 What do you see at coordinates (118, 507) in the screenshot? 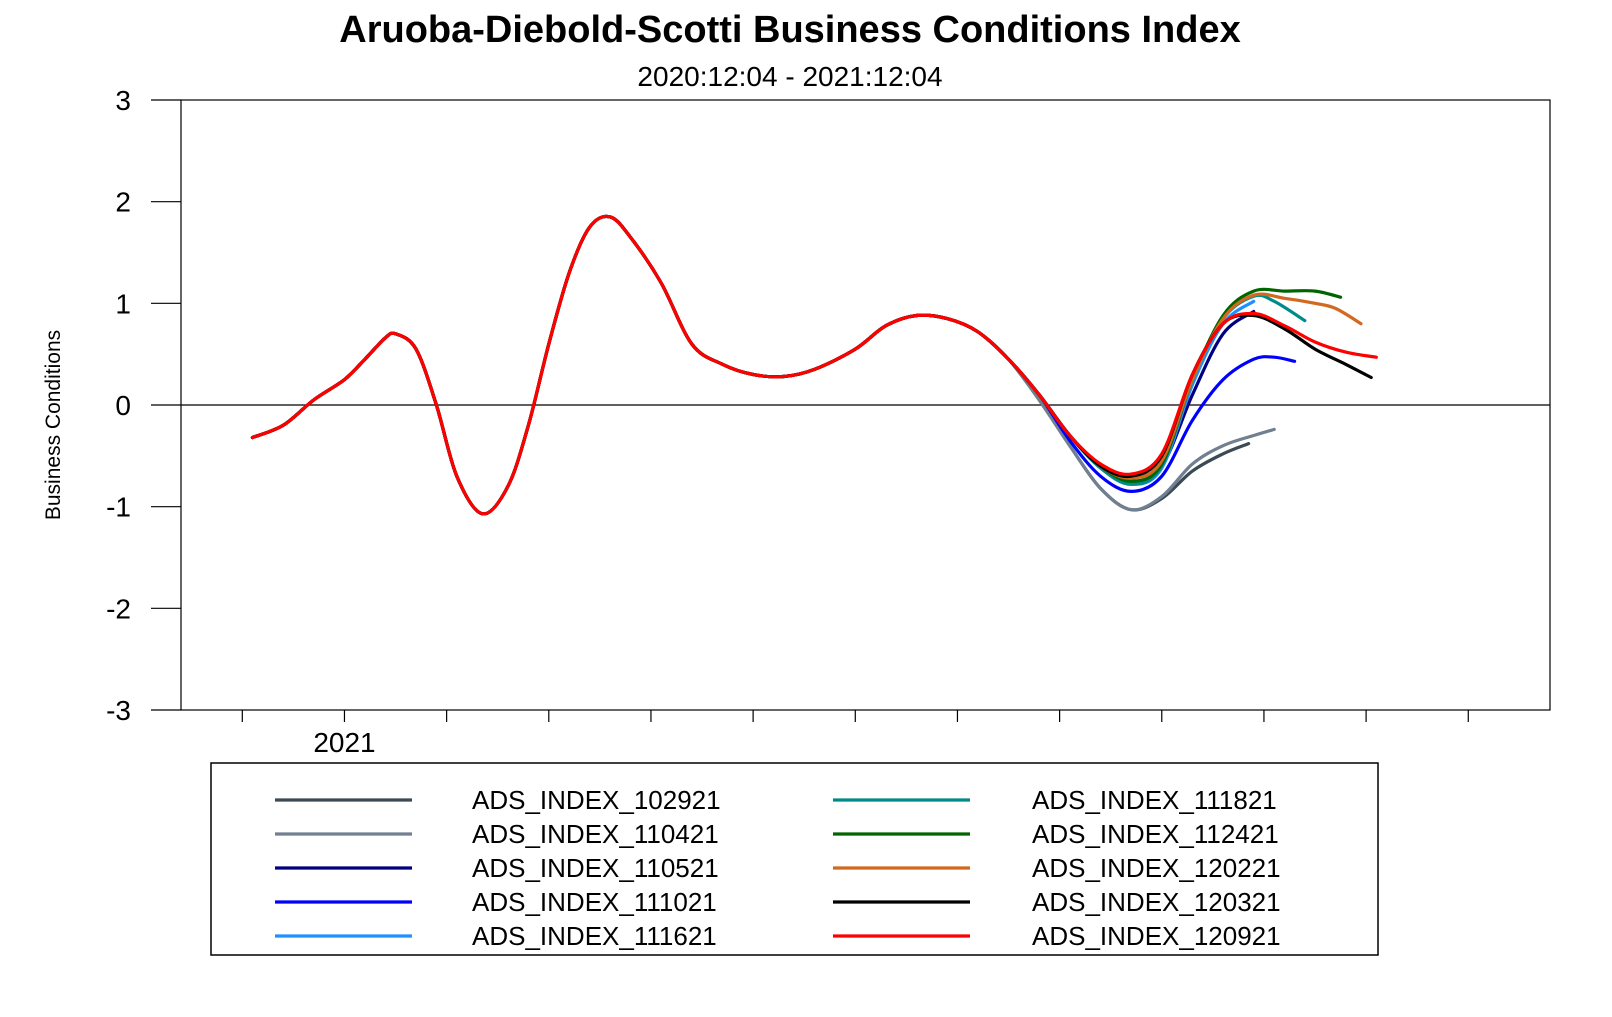
I see `y-tick-label: -1` at bounding box center [118, 507].